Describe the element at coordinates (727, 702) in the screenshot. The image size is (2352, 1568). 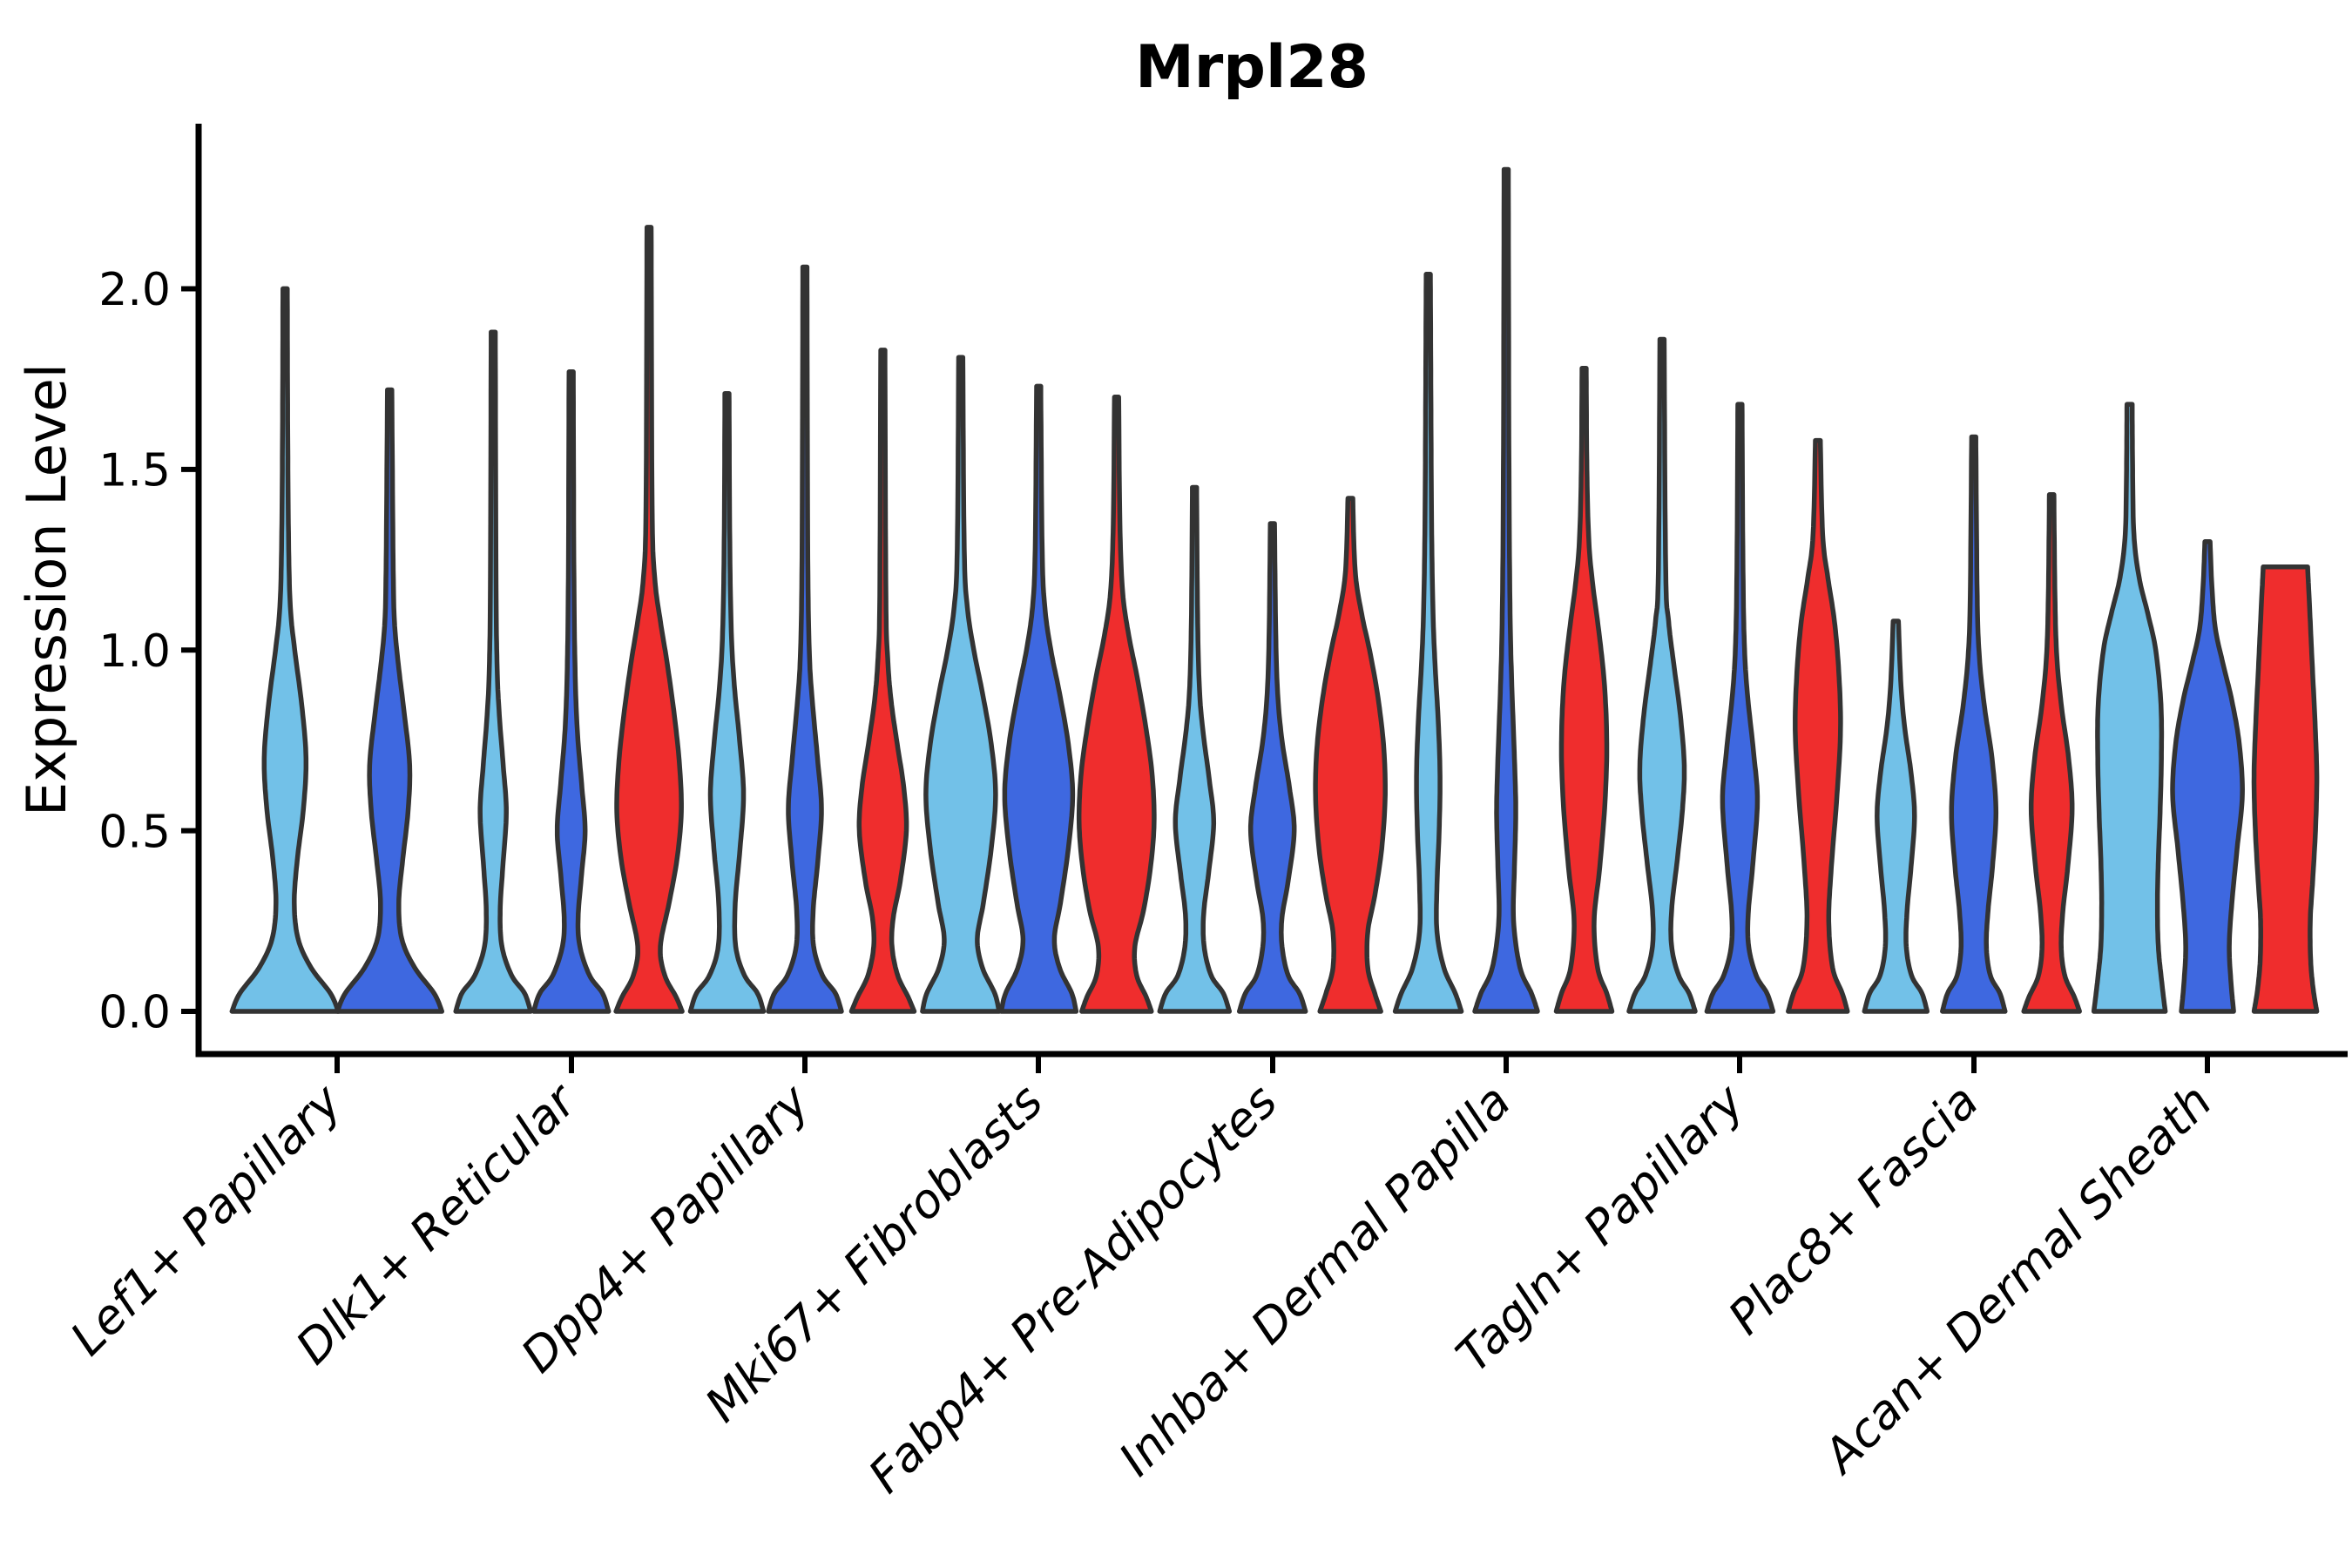
I see `violin-dpp4-light_blue` at that location.